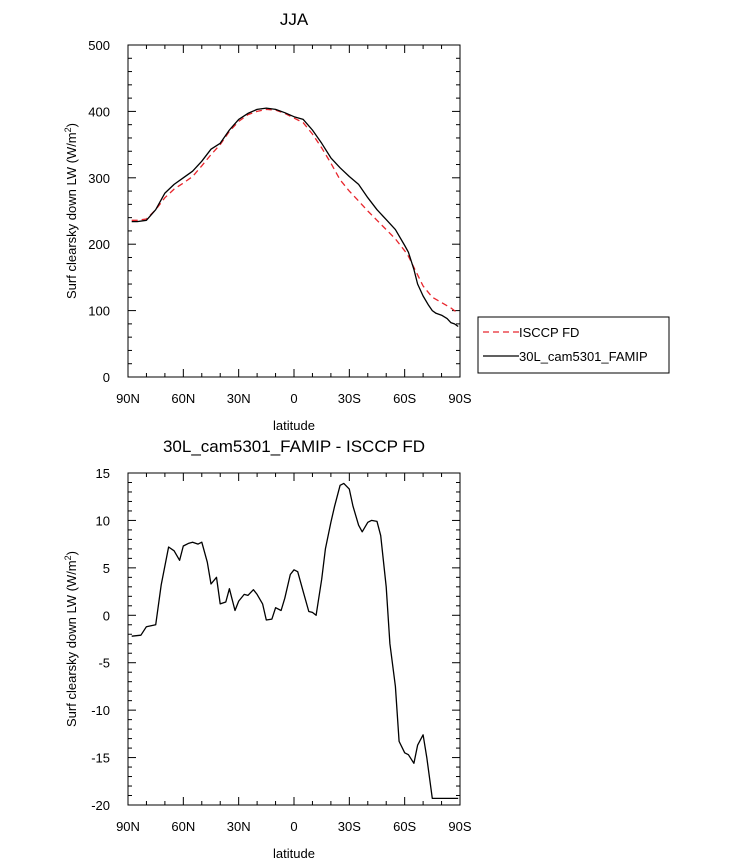 This screenshot has width=733, height=865. I want to click on y-tick-label: 100, so click(99, 311).